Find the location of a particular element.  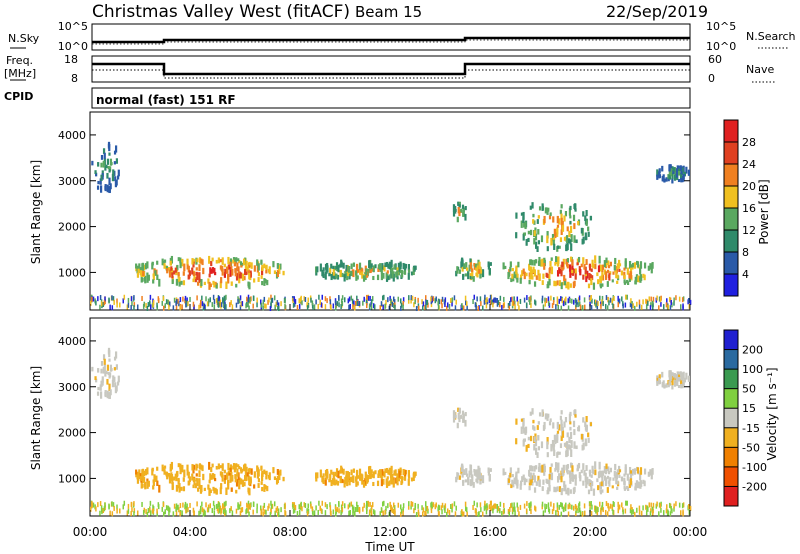

nave-label: Nave is located at coordinates (760, 69).